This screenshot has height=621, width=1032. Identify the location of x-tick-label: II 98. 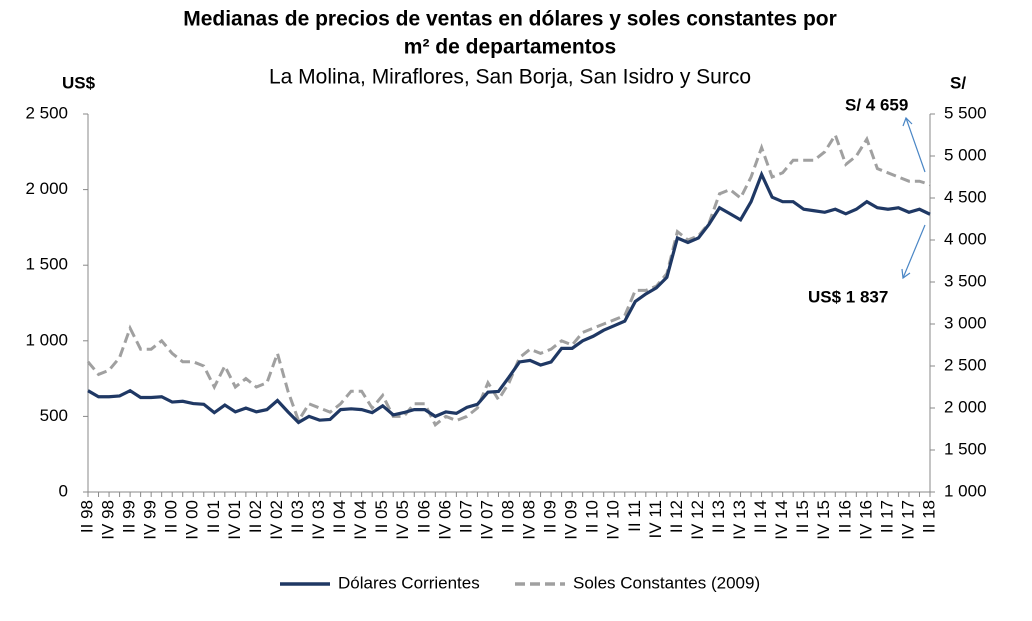
(86, 516).